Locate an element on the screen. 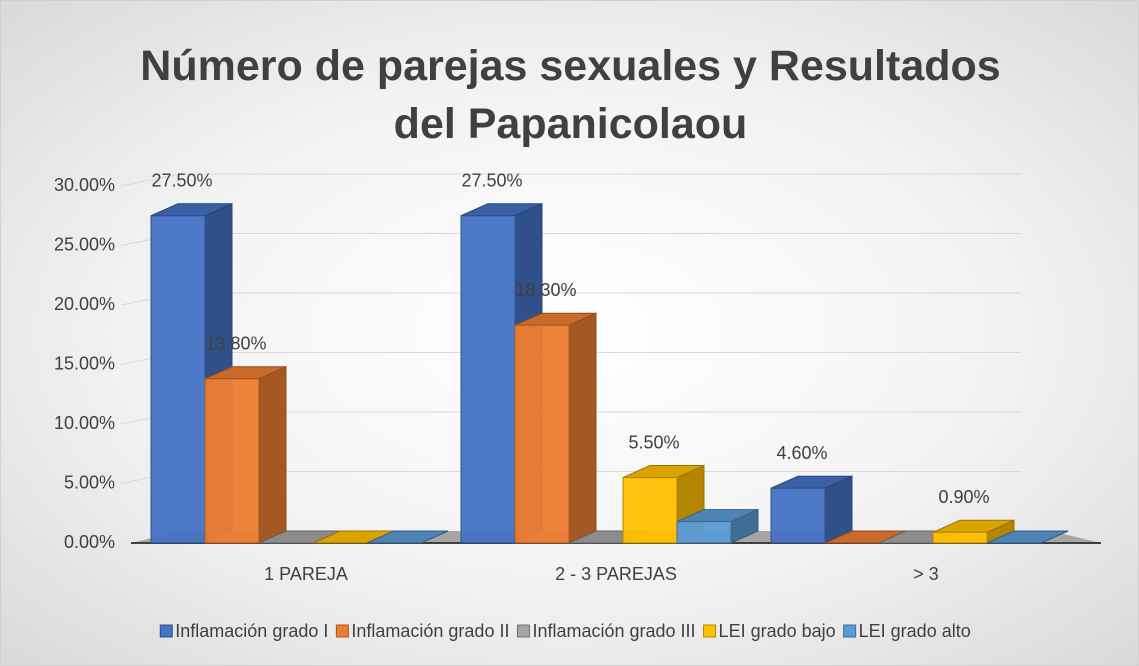  legend-label: LEI grado bajo is located at coordinates (777, 631).